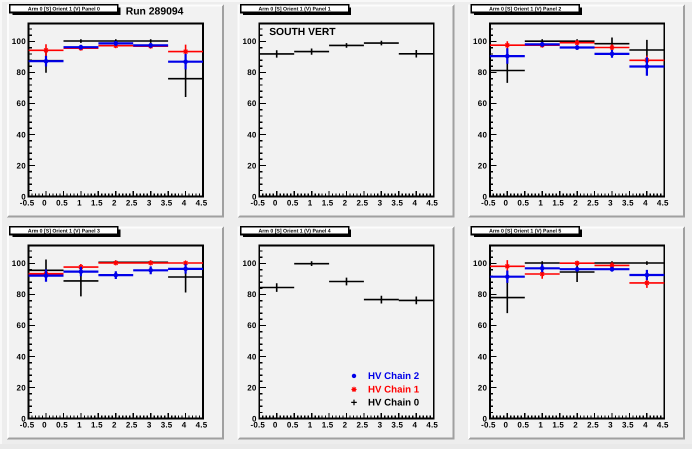  Describe the element at coordinates (393, 403) in the screenshot. I see `svg-text: HV Chain 0` at that location.